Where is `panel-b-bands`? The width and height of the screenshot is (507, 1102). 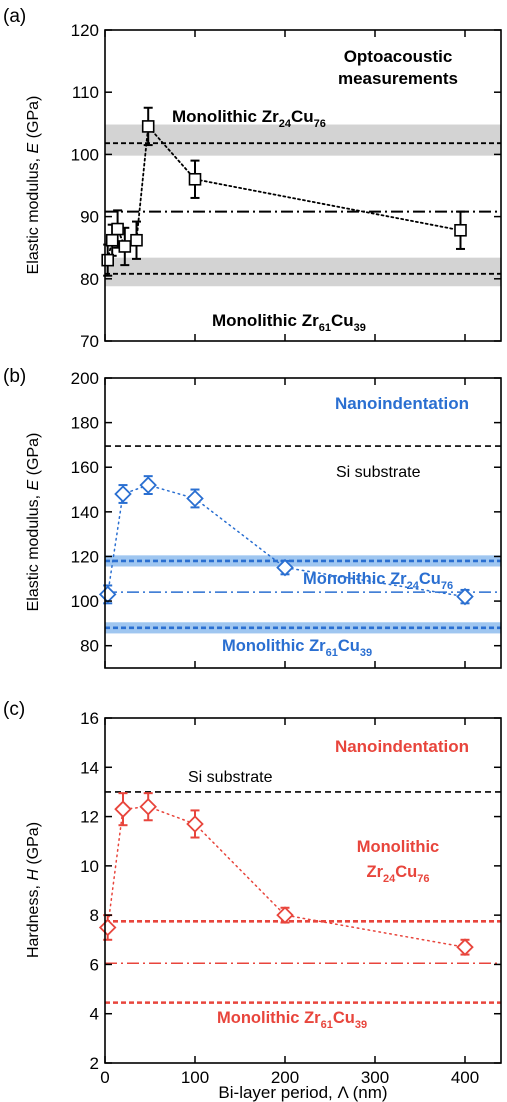 panel-b-bands is located at coordinates (303, 594).